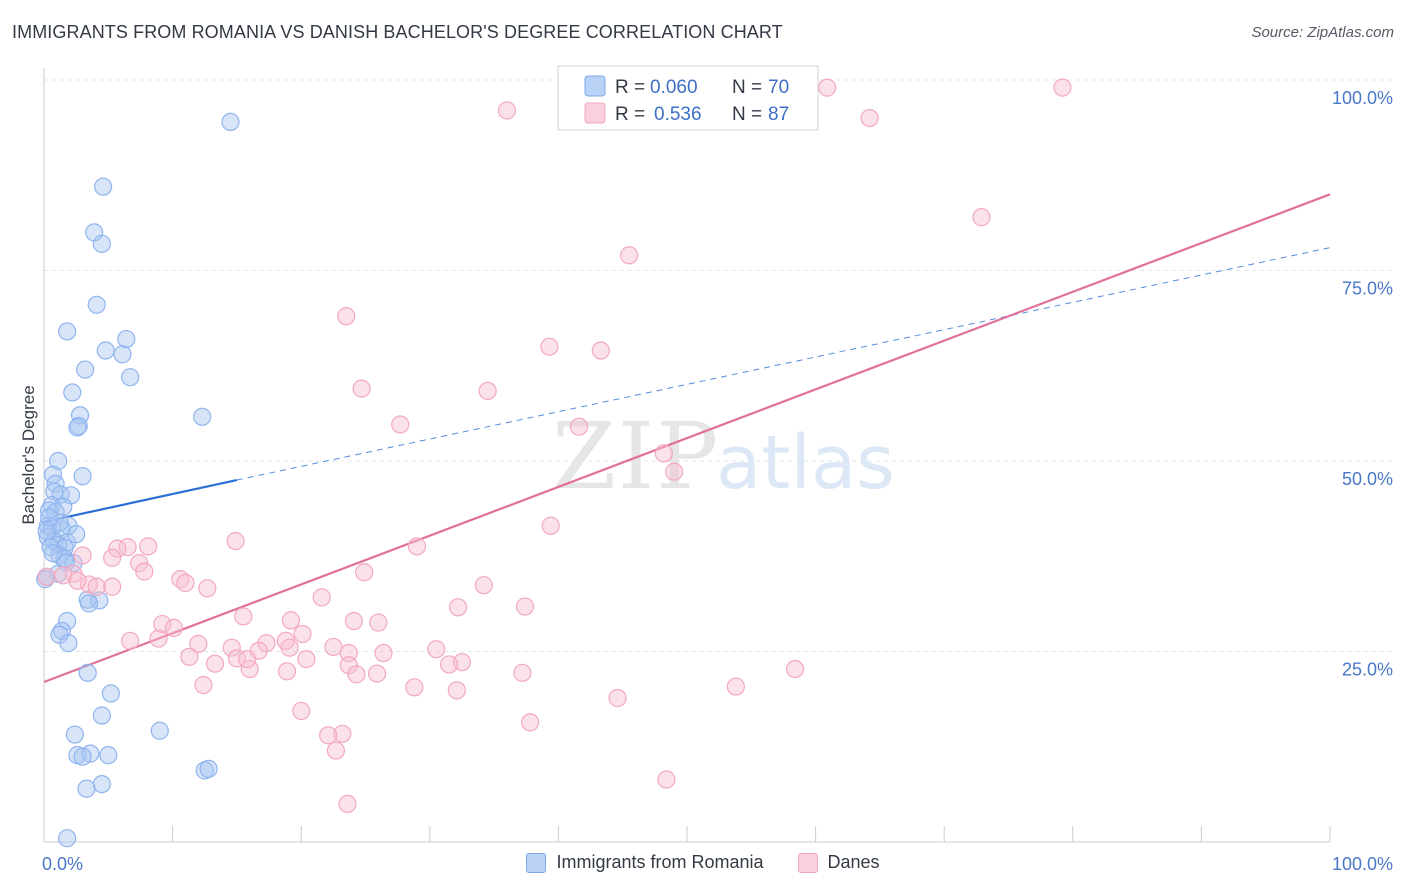 The width and height of the screenshot is (1406, 892). Describe the element at coordinates (723, 456) in the screenshot. I see `watermark: ZIP atlas` at that location.